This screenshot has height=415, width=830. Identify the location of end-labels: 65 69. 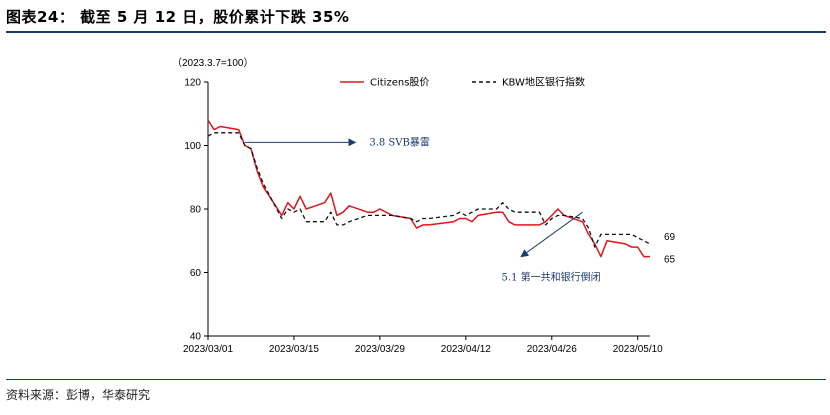
(670, 249).